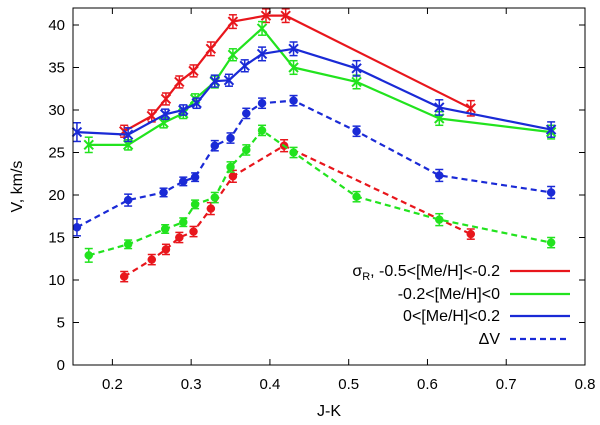 The width and height of the screenshot is (600, 425). What do you see at coordinates (56, 110) in the screenshot?
I see `y-tick-label: 30` at bounding box center [56, 110].